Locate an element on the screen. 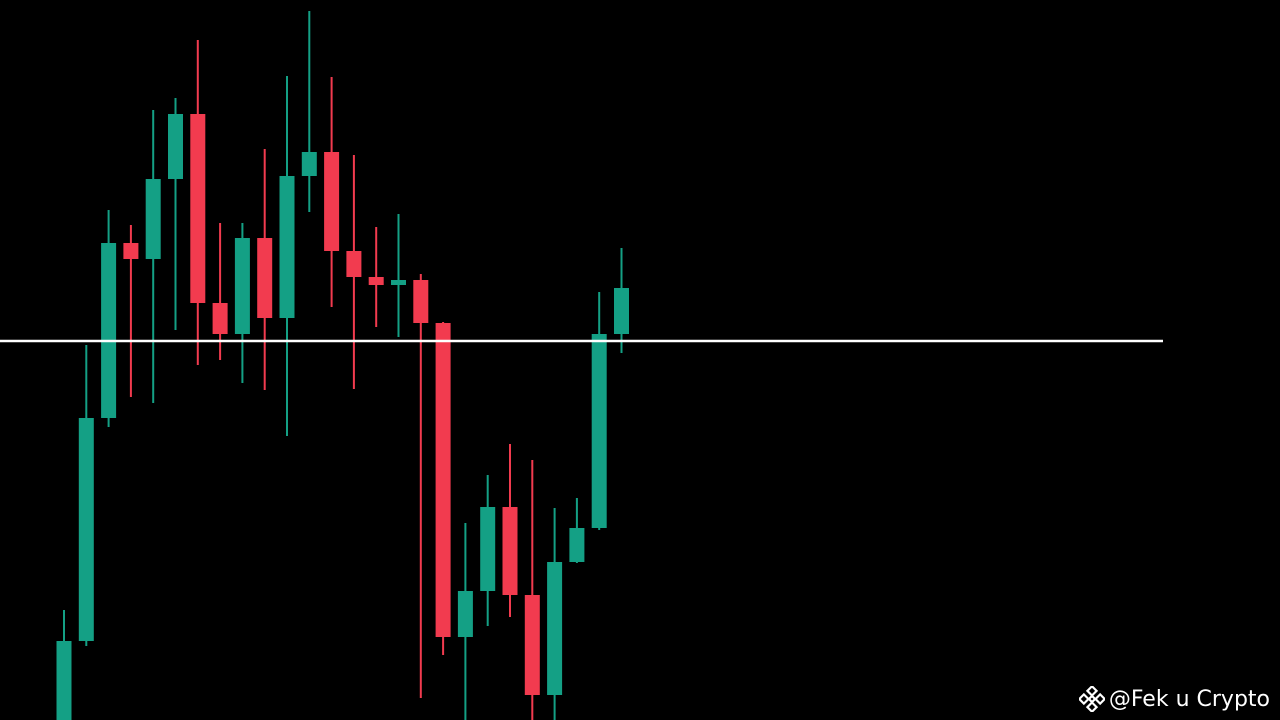  watermark: @Fek u Crypto is located at coordinates (1174, 699).